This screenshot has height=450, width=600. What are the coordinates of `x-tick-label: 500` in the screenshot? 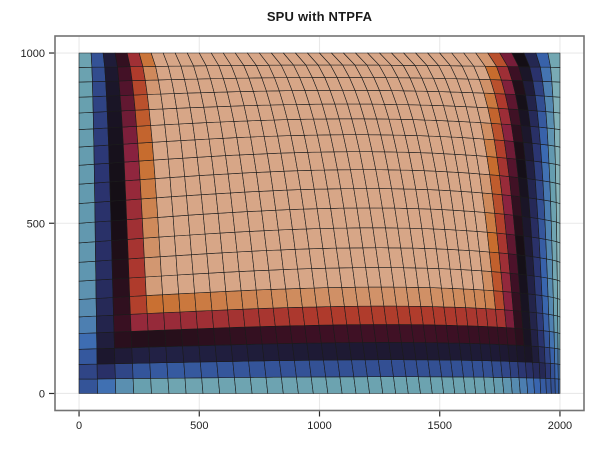 It's located at (199, 426).